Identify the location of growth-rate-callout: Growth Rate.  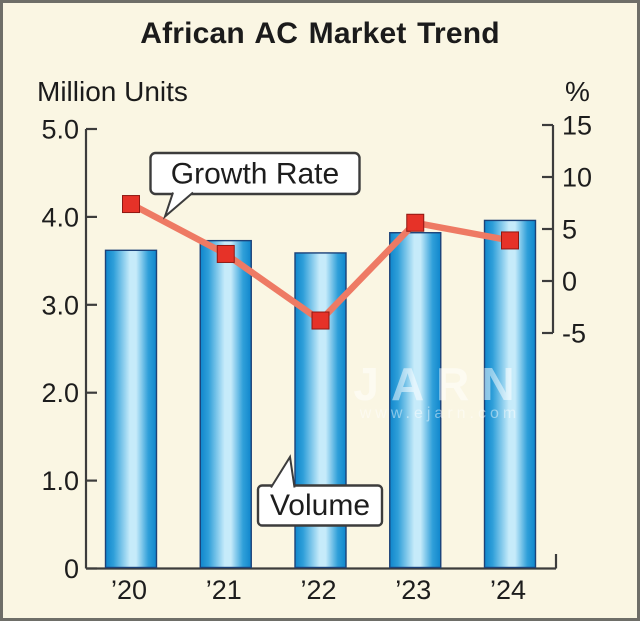
(255, 185).